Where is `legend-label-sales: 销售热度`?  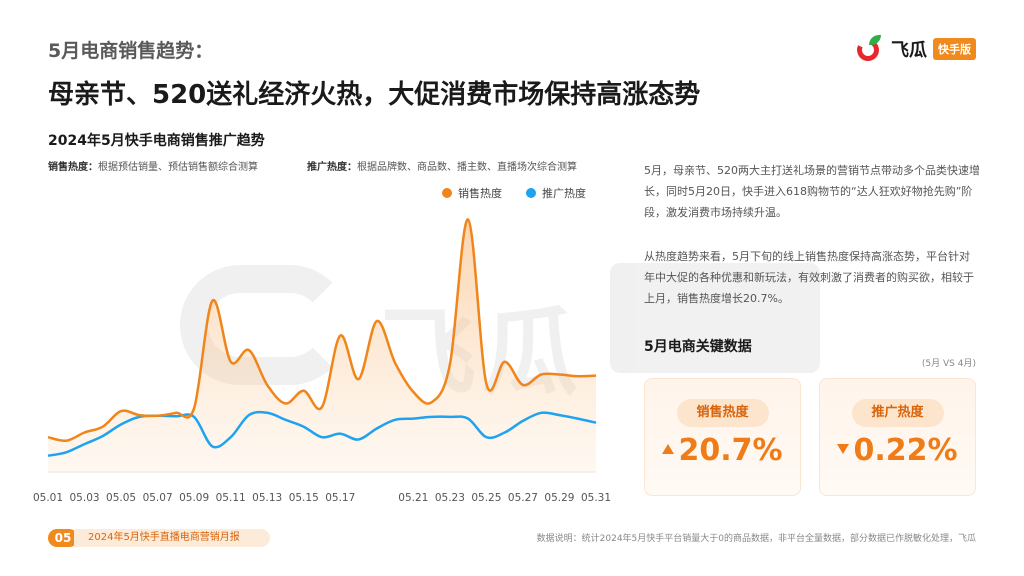
legend-label-sales: 销售热度 is located at coordinates (480, 193).